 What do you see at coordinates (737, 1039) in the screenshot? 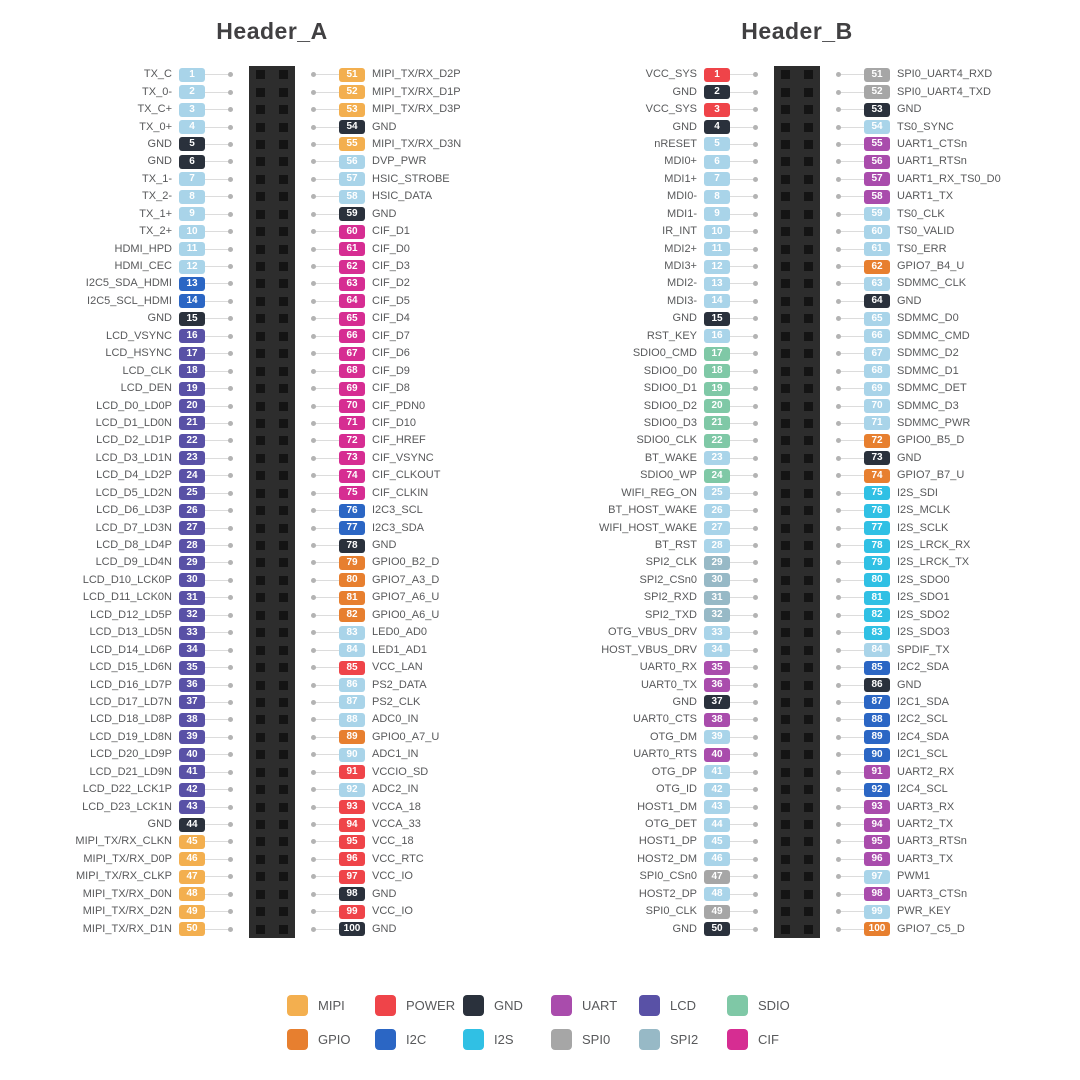
I see `cif-color-swatch` at bounding box center [737, 1039].